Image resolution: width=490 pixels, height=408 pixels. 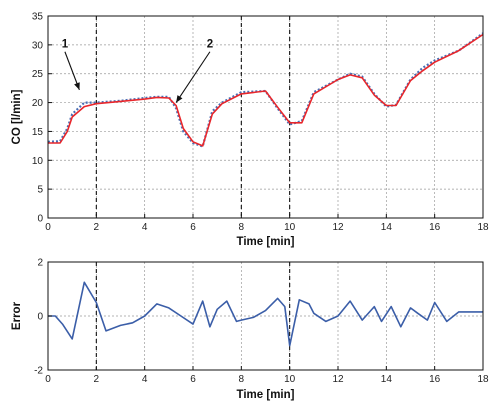 What do you see at coordinates (40, 190) in the screenshot?
I see `y-tick-label: 5` at bounding box center [40, 190].